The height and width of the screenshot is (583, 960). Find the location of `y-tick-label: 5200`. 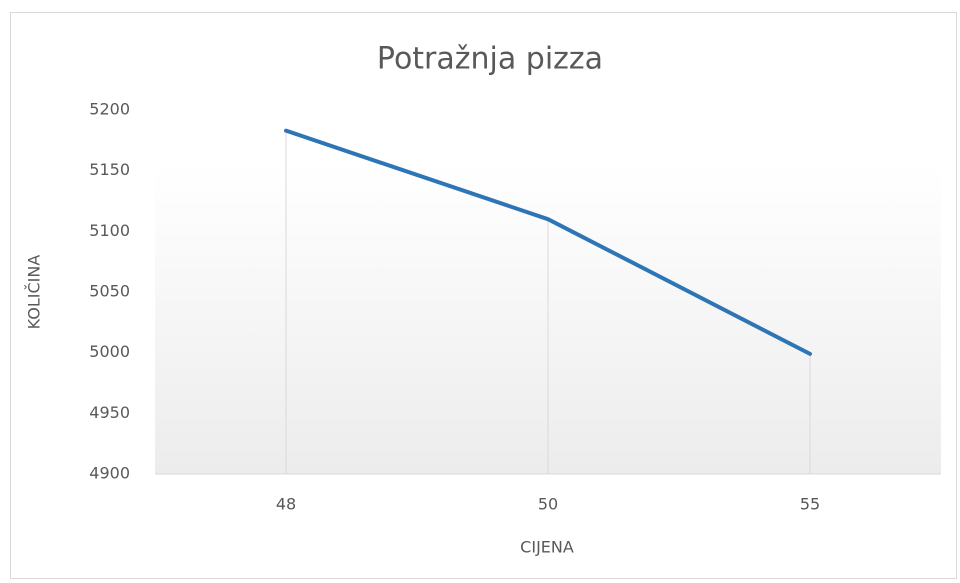

y-tick-label: 5200 is located at coordinates (109, 109).